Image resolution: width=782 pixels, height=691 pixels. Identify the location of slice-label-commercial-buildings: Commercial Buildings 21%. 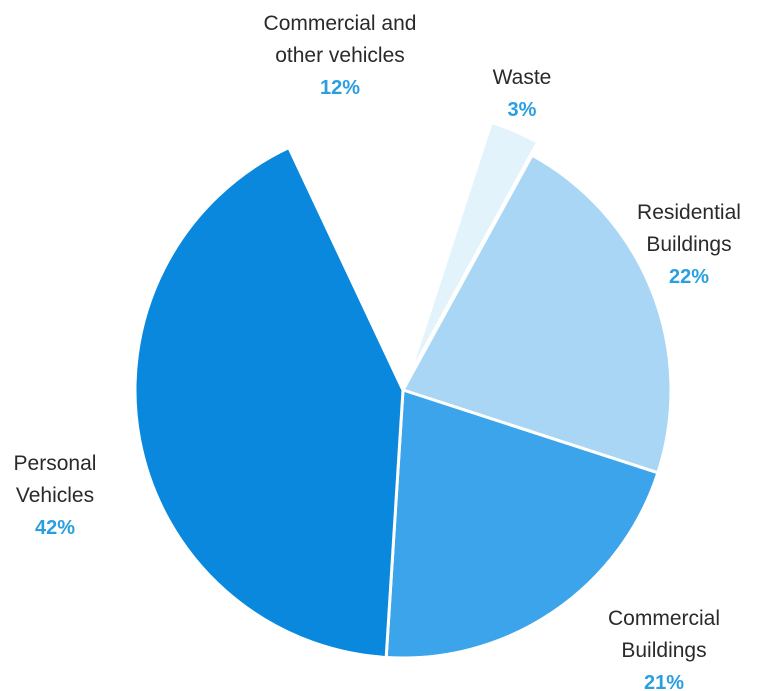
(664, 649).